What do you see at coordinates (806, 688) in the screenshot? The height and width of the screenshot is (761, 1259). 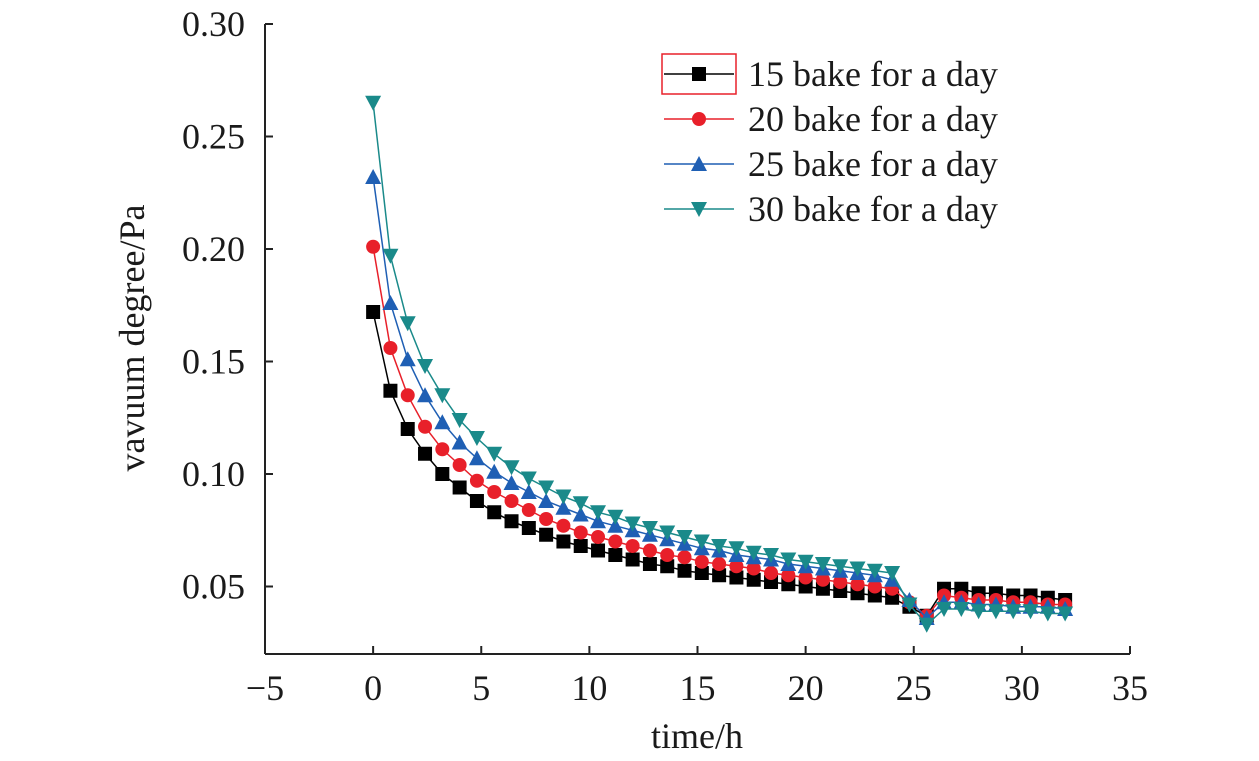 I see `x-tick-label: 20` at bounding box center [806, 688].